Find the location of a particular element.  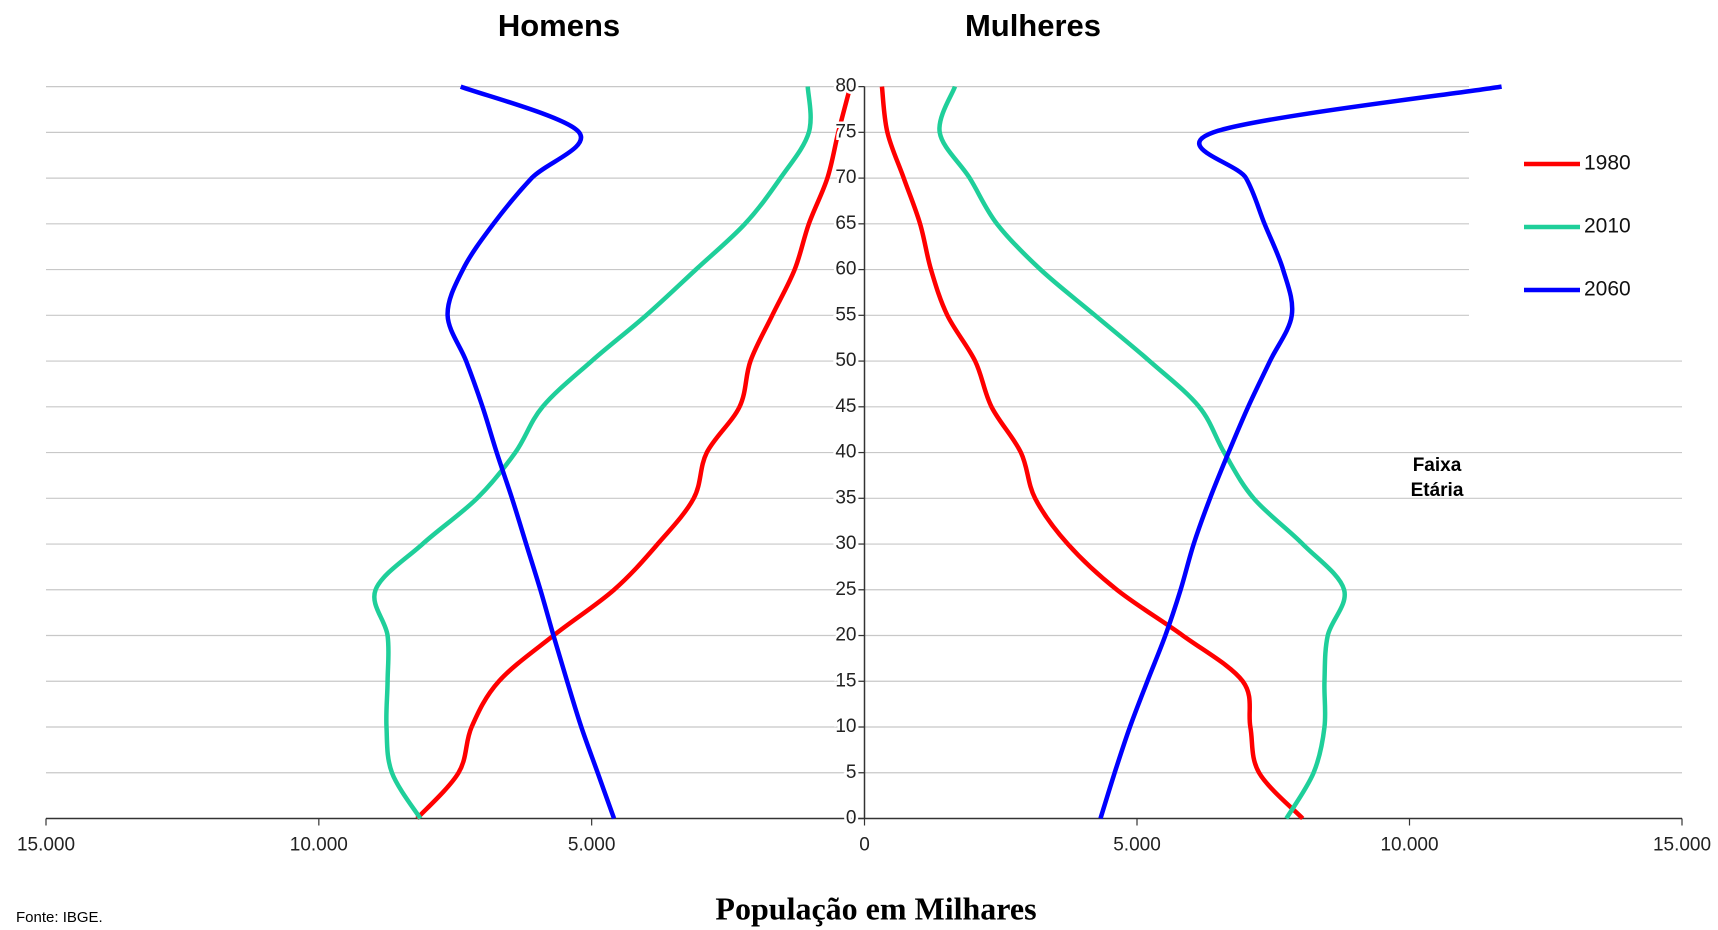

y-tick-label: 35 is located at coordinates (845, 497).